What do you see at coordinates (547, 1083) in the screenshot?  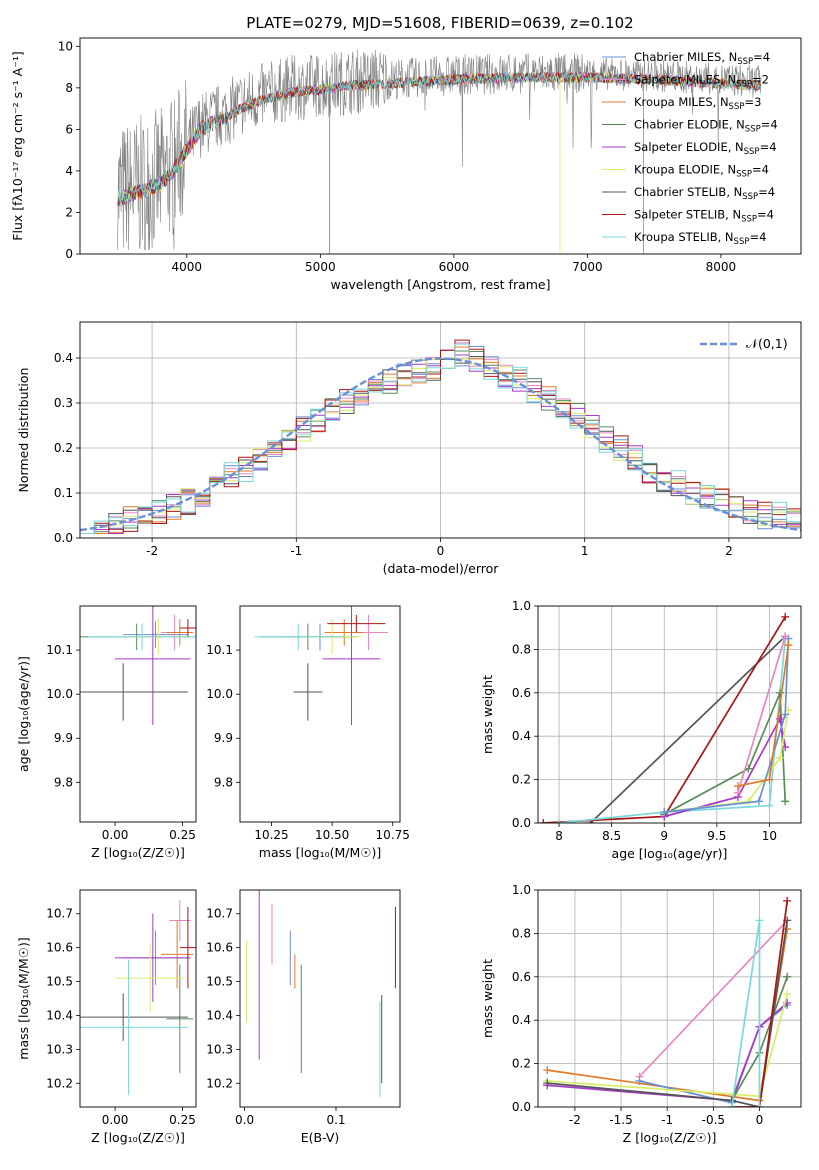 I see `weight-marker-chabrier_stelib` at bounding box center [547, 1083].